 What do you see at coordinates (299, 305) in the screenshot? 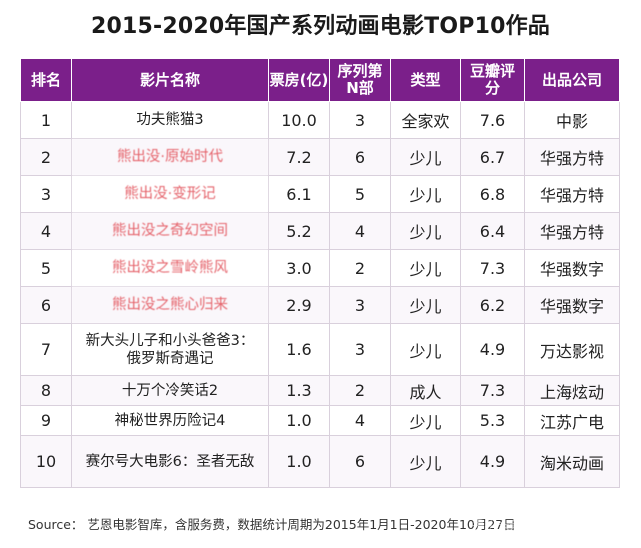
I see `cell-box-office: 2.9` at bounding box center [299, 305].